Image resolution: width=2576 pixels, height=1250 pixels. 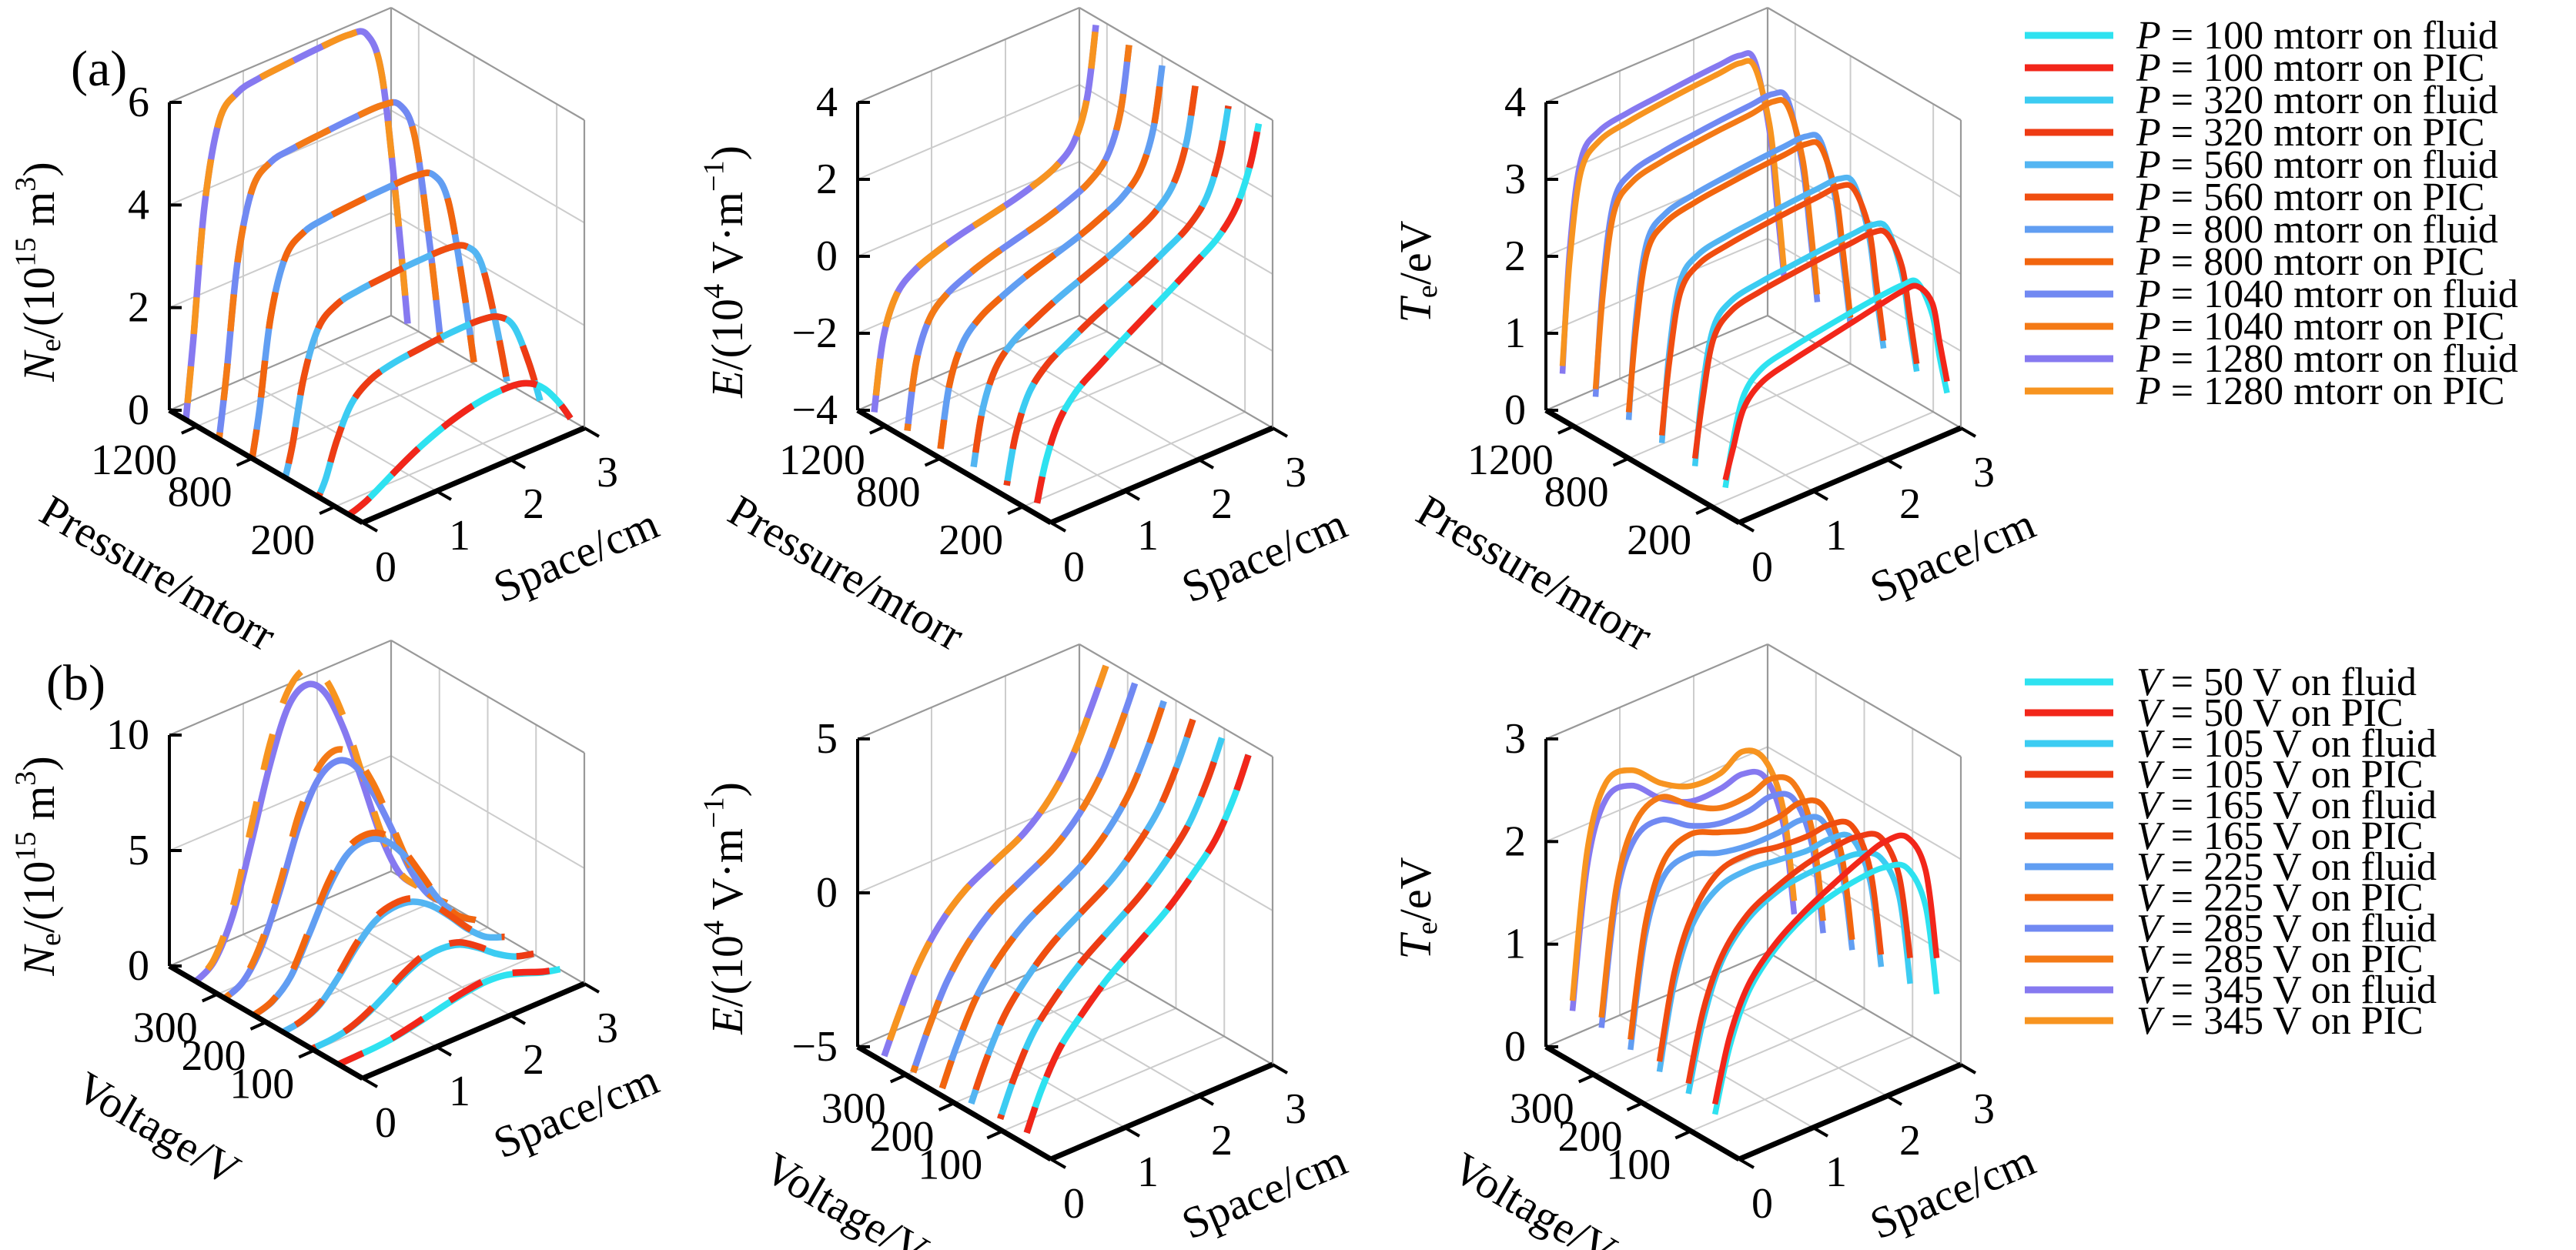 I want to click on curve-a1-320-pic, so click(x=430, y=406).